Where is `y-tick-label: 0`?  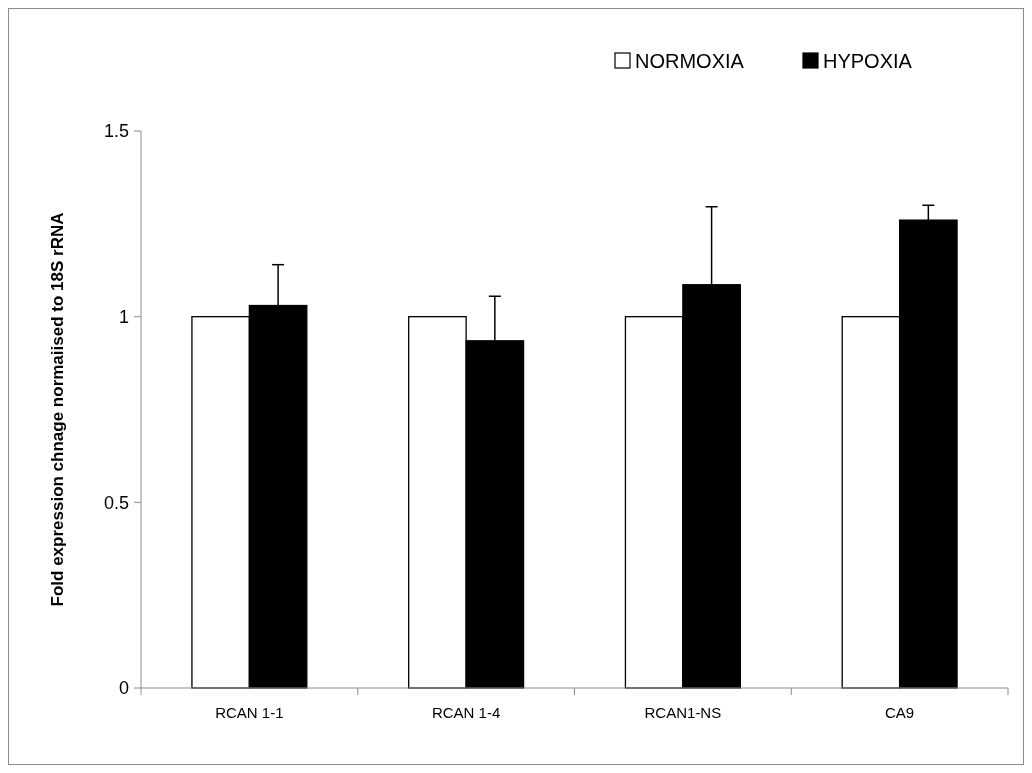
y-tick-label: 0 is located at coordinates (123, 688).